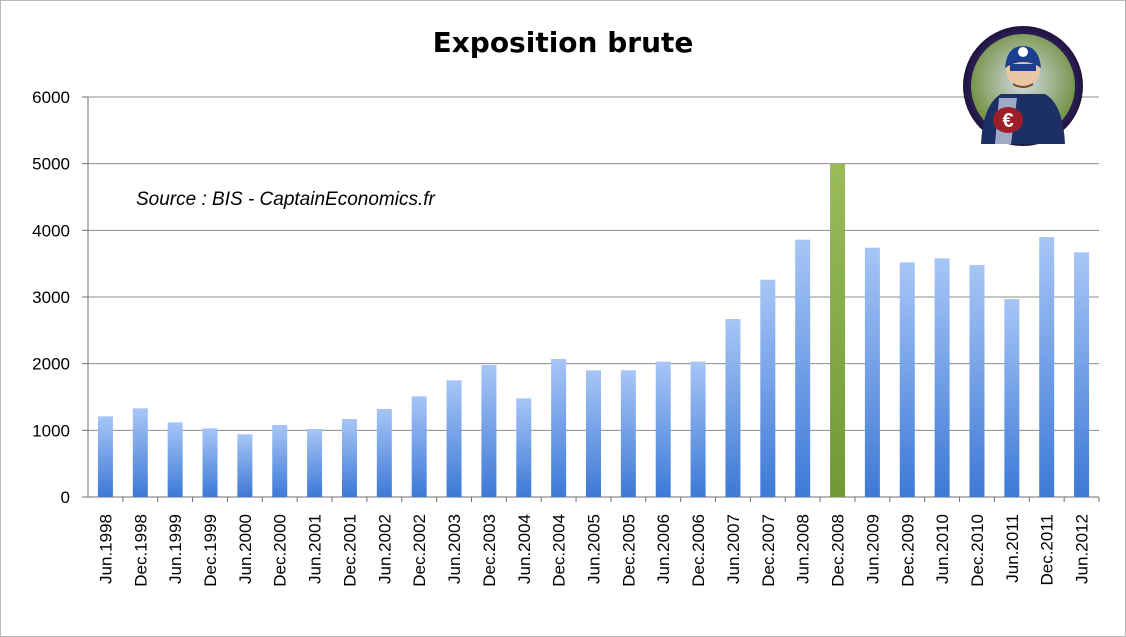 This screenshot has width=1126, height=637. What do you see at coordinates (51, 230) in the screenshot?
I see `y-tick-label: 4000` at bounding box center [51, 230].